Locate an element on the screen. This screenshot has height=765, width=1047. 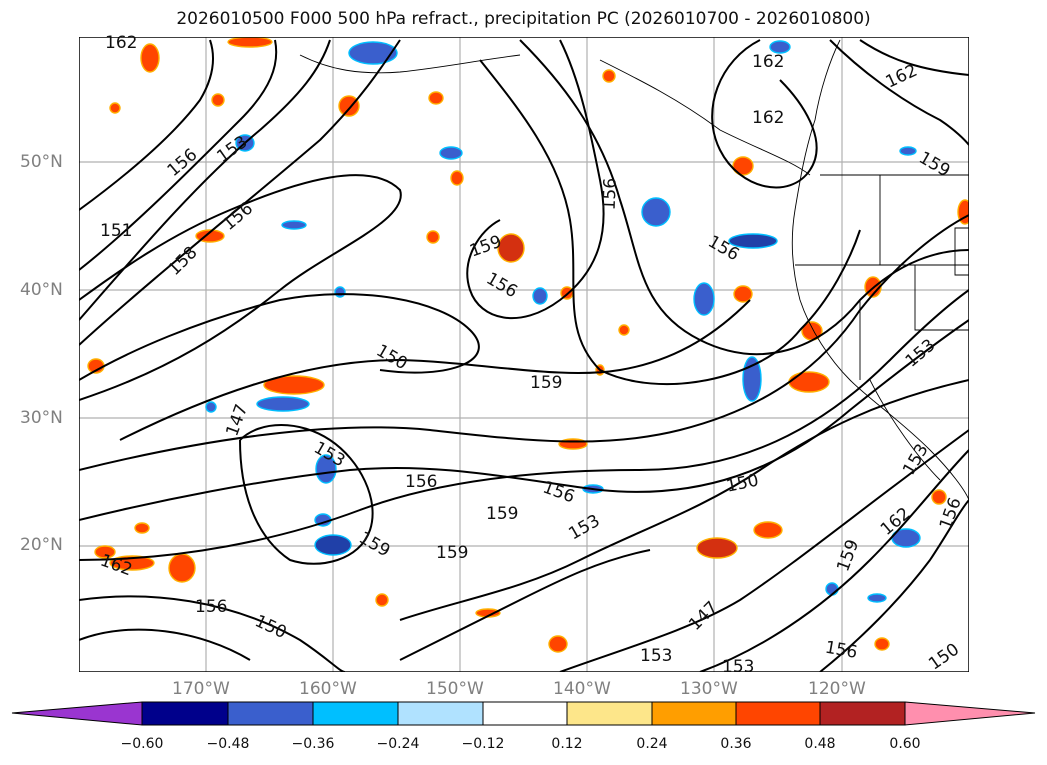
longitude-label: 170°W is located at coordinates (201, 689).